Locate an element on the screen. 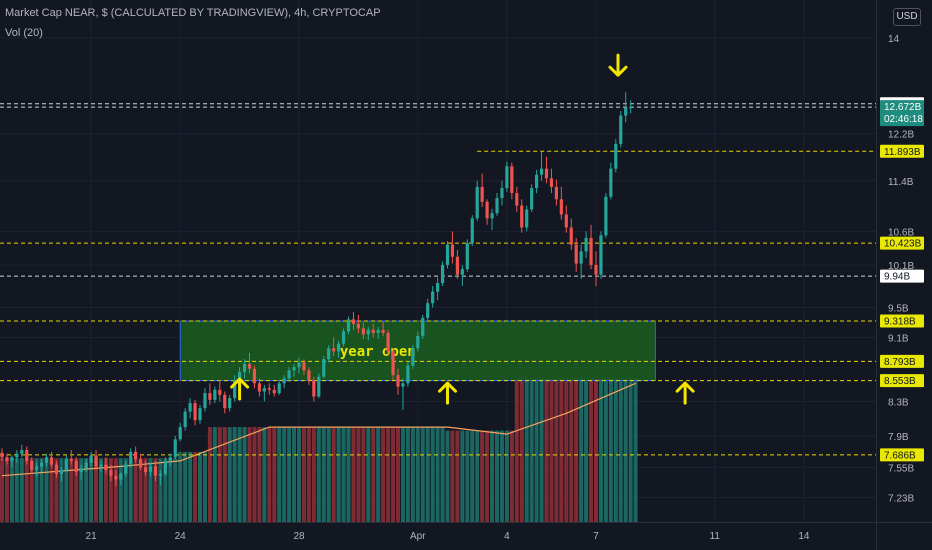  currency-button: USD is located at coordinates (907, 17).